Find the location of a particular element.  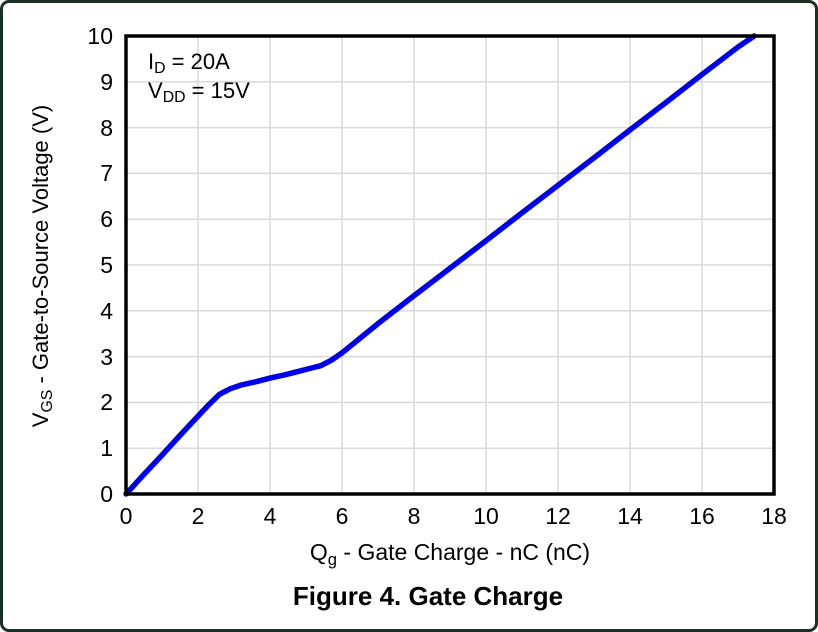

test-conditions-annotation: ID = 20A VDD = 15V is located at coordinates (199, 77).